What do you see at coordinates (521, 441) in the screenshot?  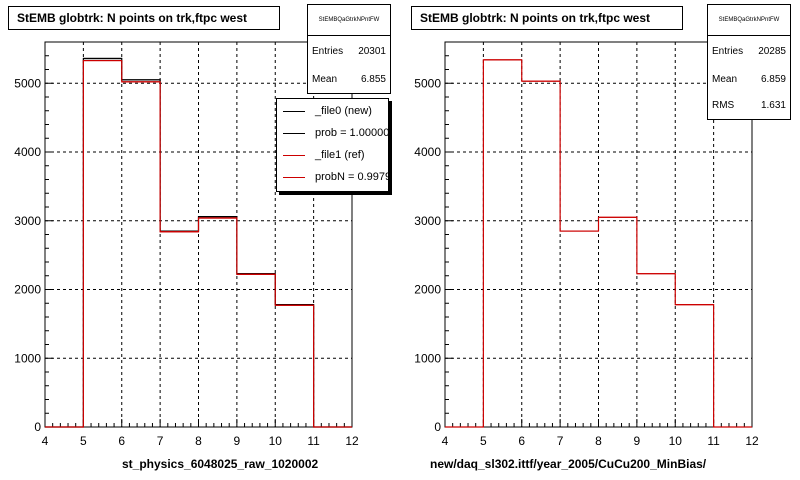 I see `right-xtick-label-6: 6` at bounding box center [521, 441].